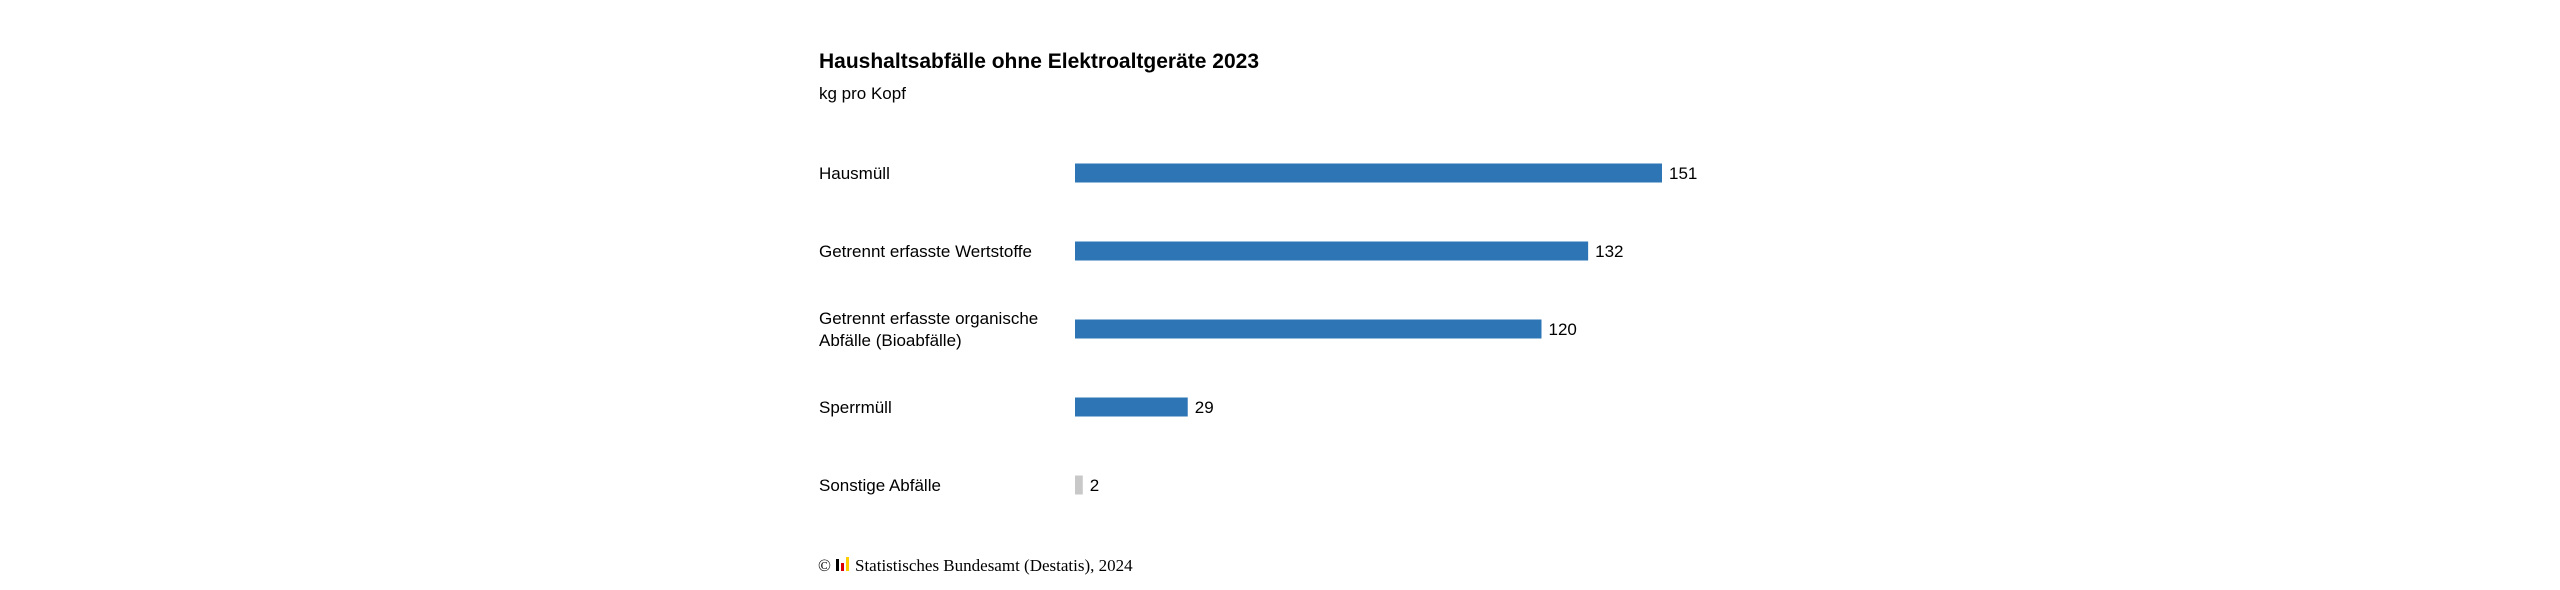 This screenshot has width=2560, height=590. What do you see at coordinates (1609, 251) in the screenshot?
I see `value-label: 132` at bounding box center [1609, 251].